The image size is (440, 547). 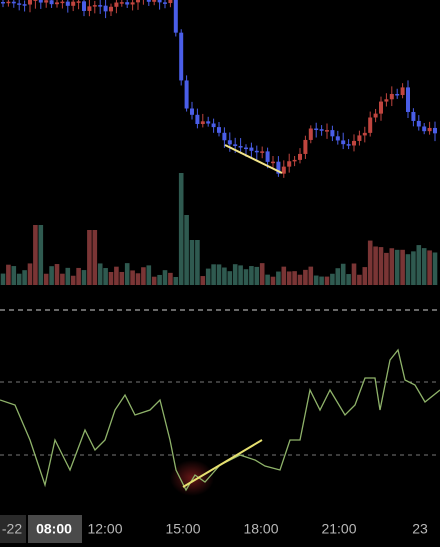 I want to click on time-label: 12:00, so click(x=104, y=529).